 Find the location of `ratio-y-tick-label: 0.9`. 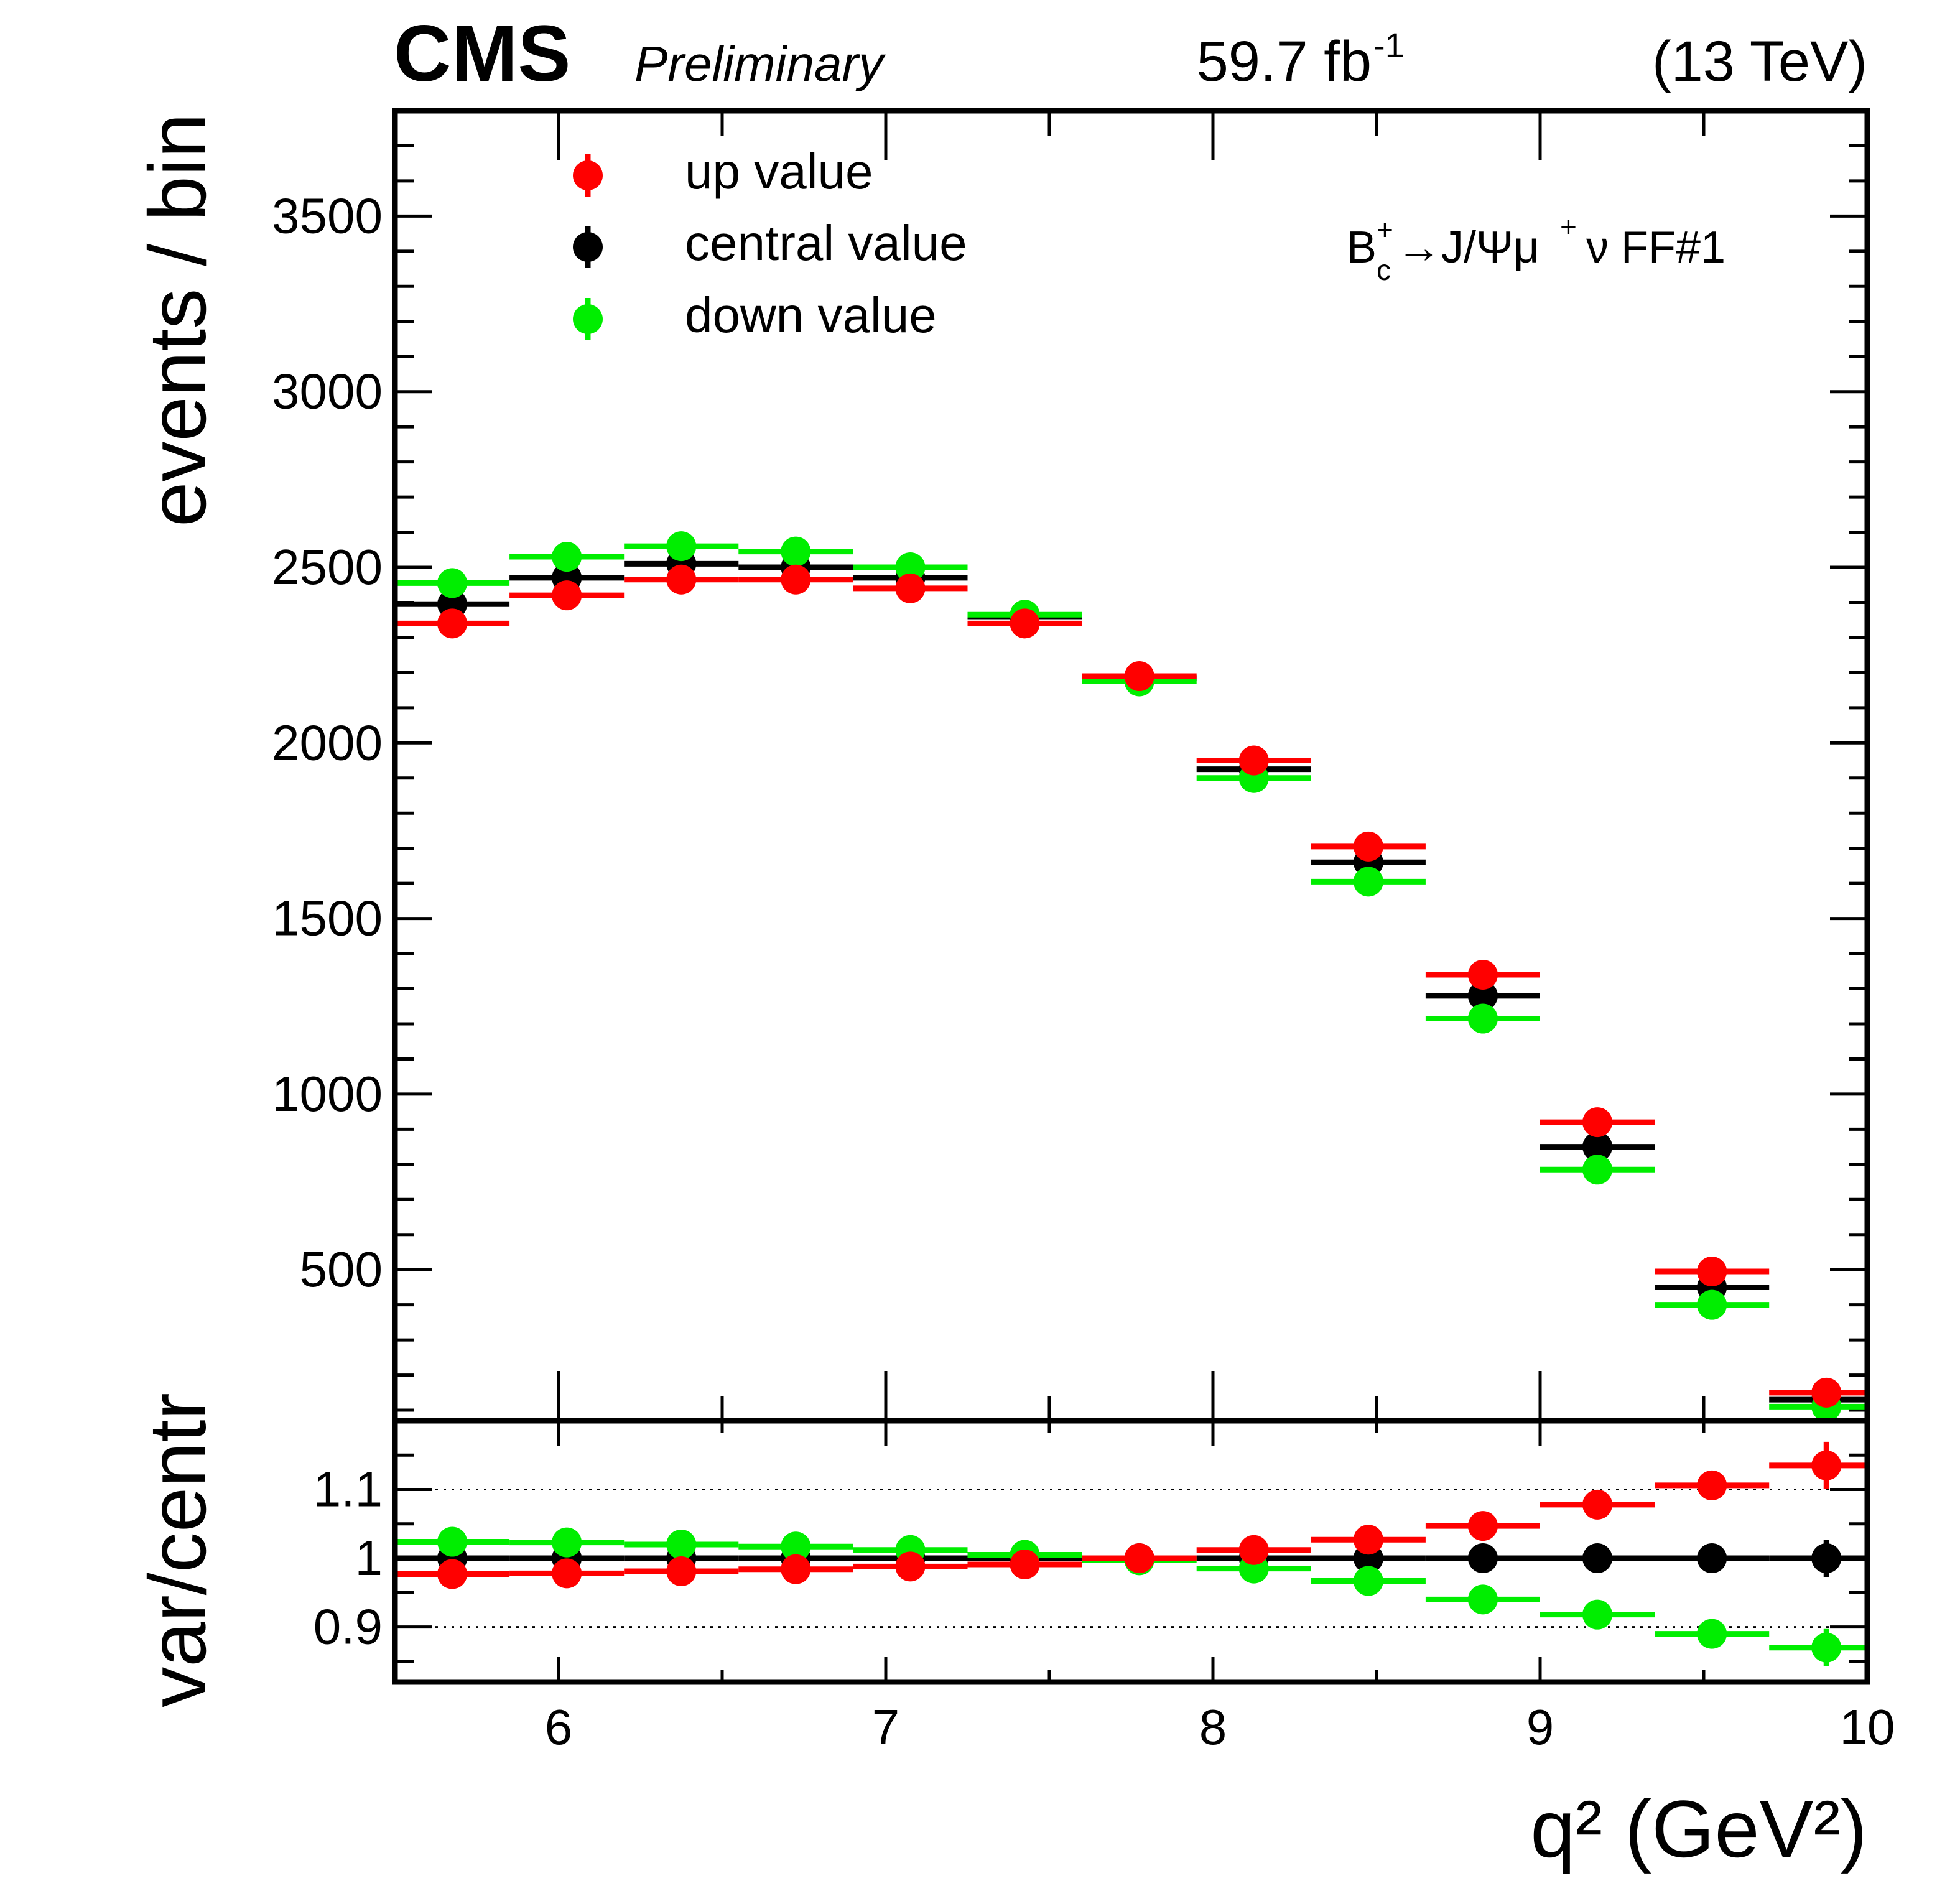

ratio-y-tick-label: 0.9 is located at coordinates (348, 1627).